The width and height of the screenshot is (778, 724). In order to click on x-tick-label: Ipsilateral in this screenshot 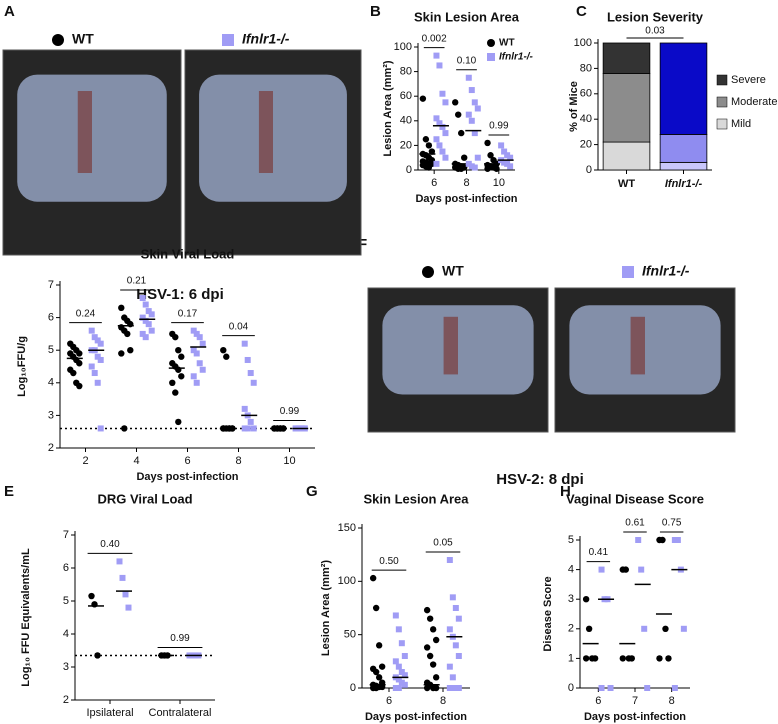, I will do `click(109, 713)`.